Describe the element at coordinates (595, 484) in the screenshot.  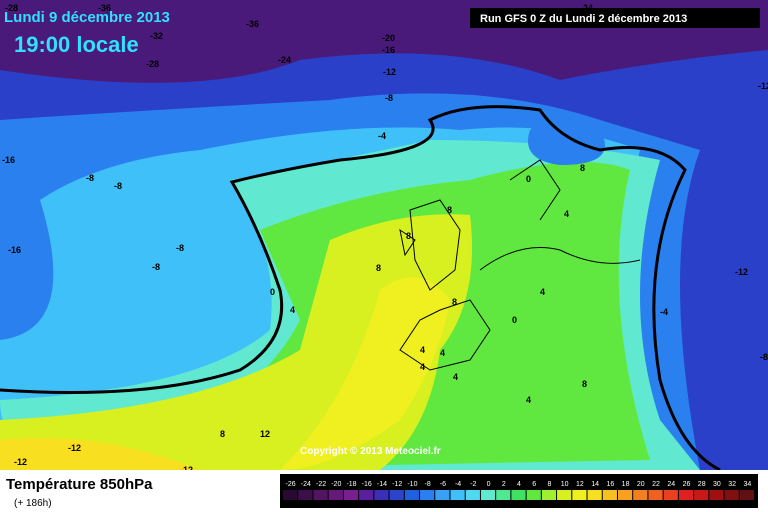
I see `legend-label: 14` at that location.